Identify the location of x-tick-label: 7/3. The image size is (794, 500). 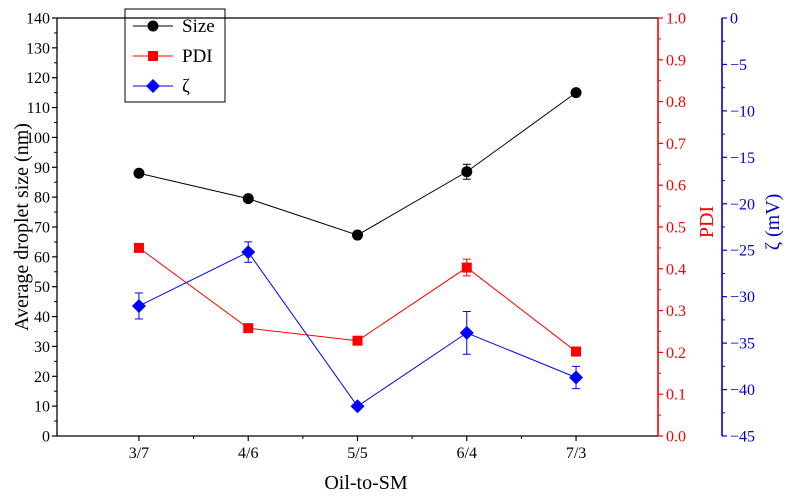
(576, 453).